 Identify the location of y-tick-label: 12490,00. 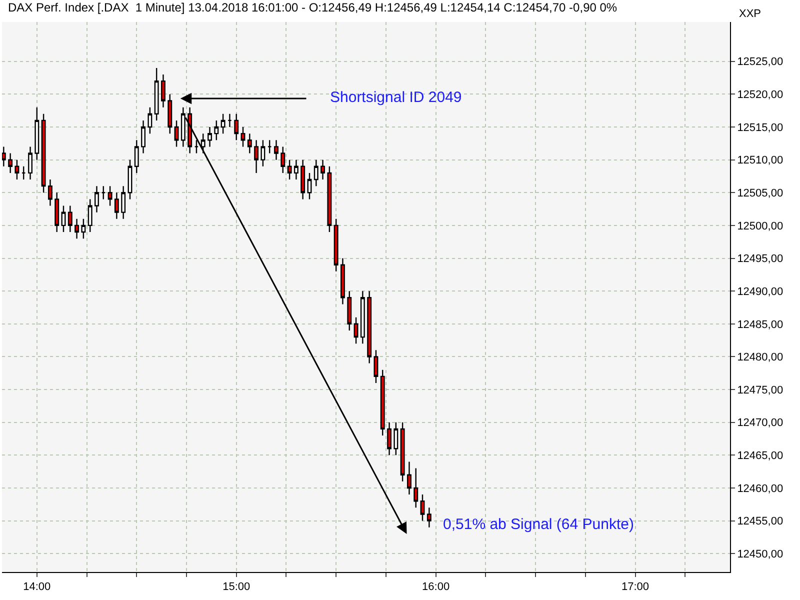
(760, 292).